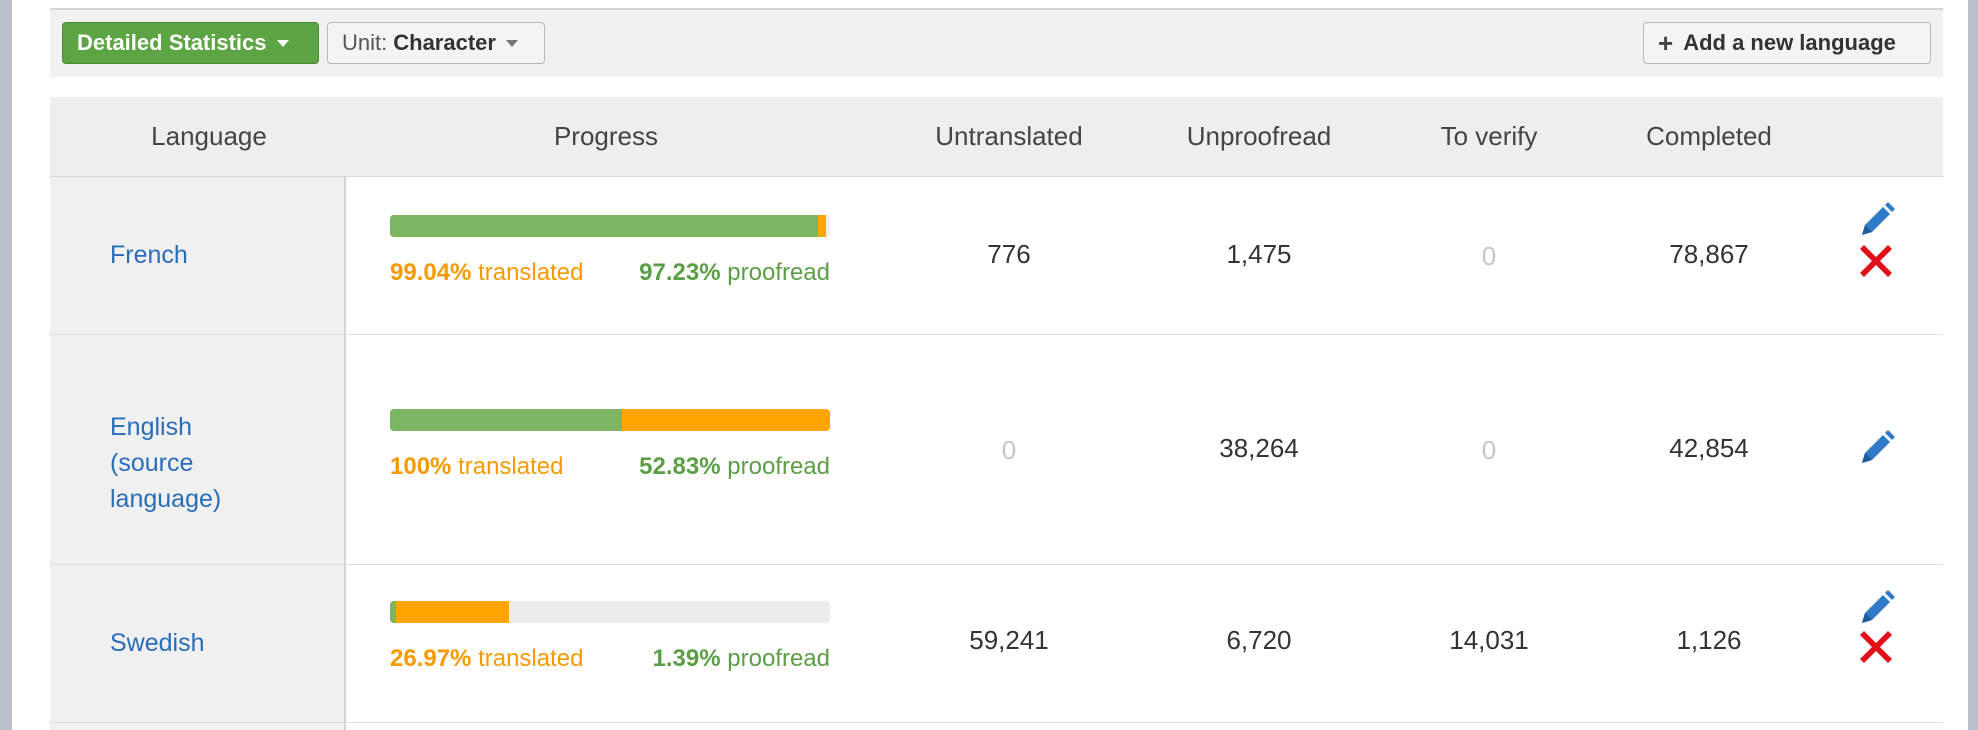  What do you see at coordinates (1709, 254) in the screenshot?
I see `completed-count: 78,867` at bounding box center [1709, 254].